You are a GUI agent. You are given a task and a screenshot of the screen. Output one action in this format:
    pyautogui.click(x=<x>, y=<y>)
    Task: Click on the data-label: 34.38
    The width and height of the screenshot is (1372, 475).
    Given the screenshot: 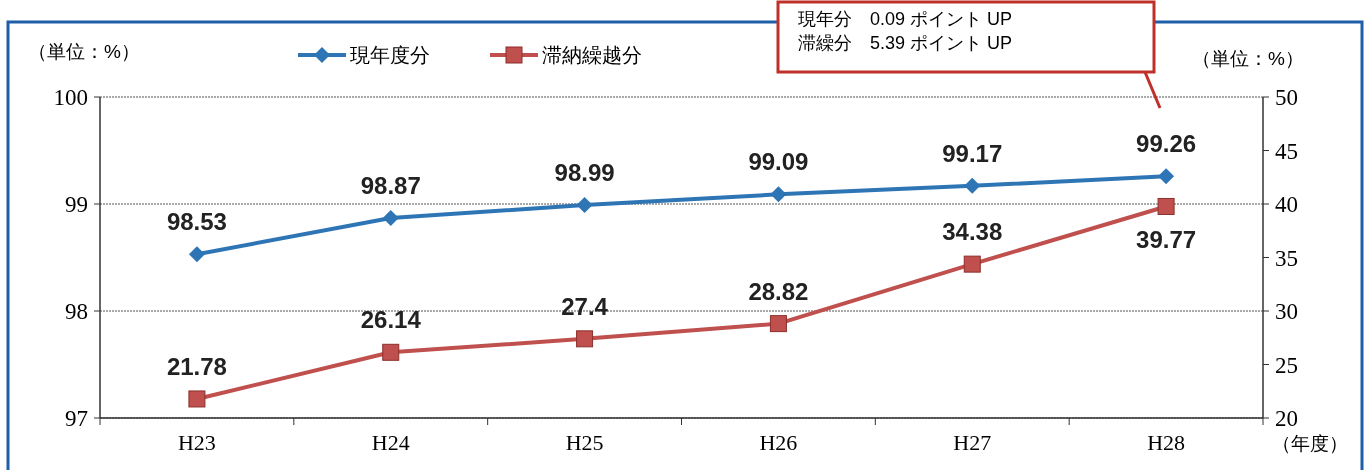 What is the action you would take?
    pyautogui.click(x=972, y=232)
    